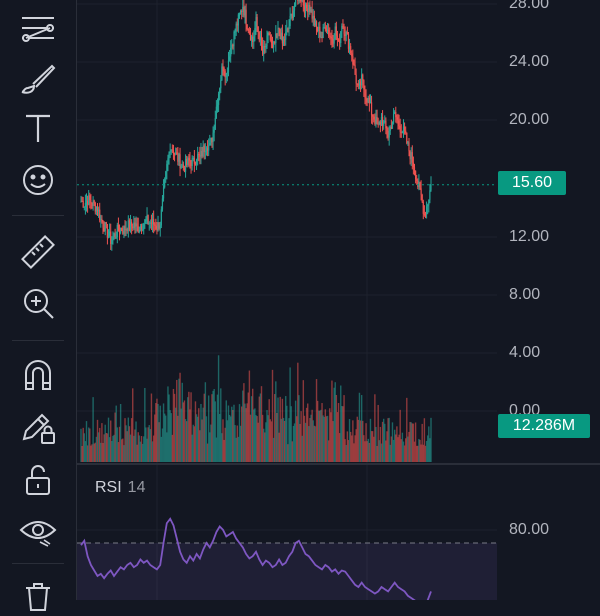  I want to click on text-icon, so click(38, 128).